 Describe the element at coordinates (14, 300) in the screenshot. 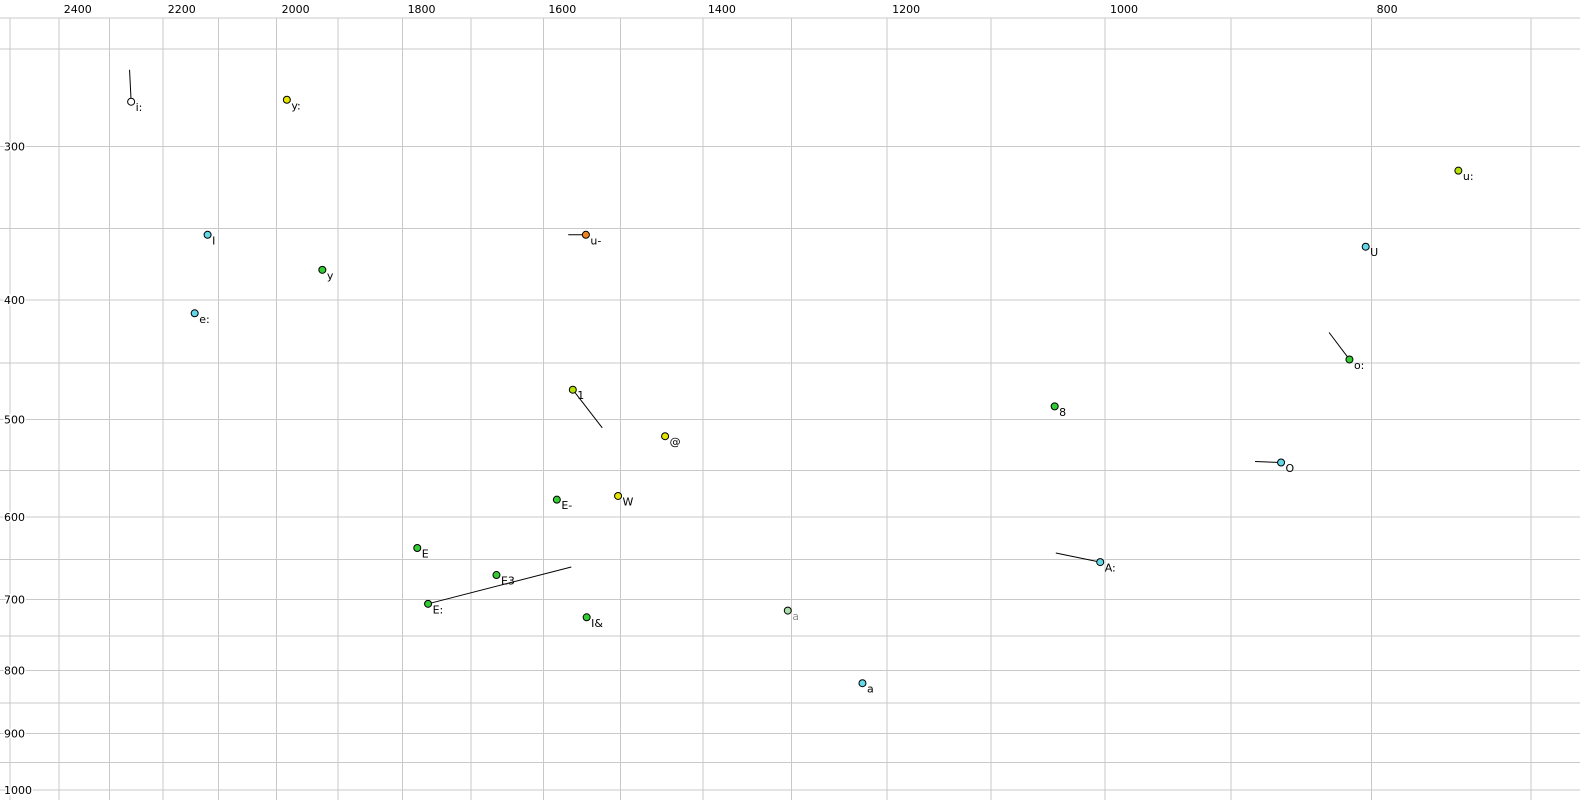

I see `y-tick-label: 400` at that location.